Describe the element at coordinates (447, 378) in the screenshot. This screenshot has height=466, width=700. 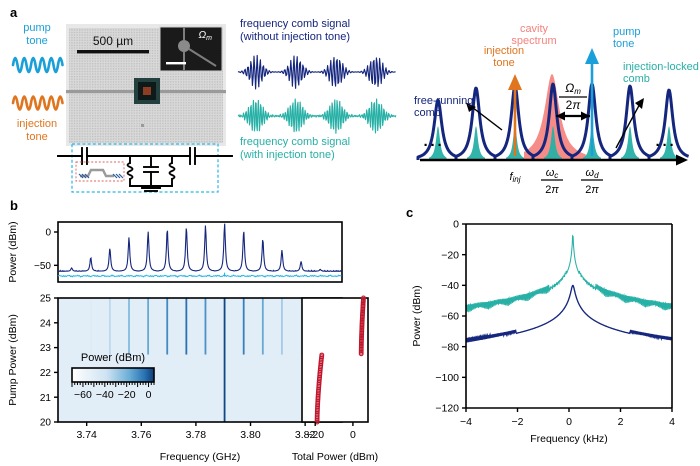
I see `panel-c-ytick: −100` at that location.